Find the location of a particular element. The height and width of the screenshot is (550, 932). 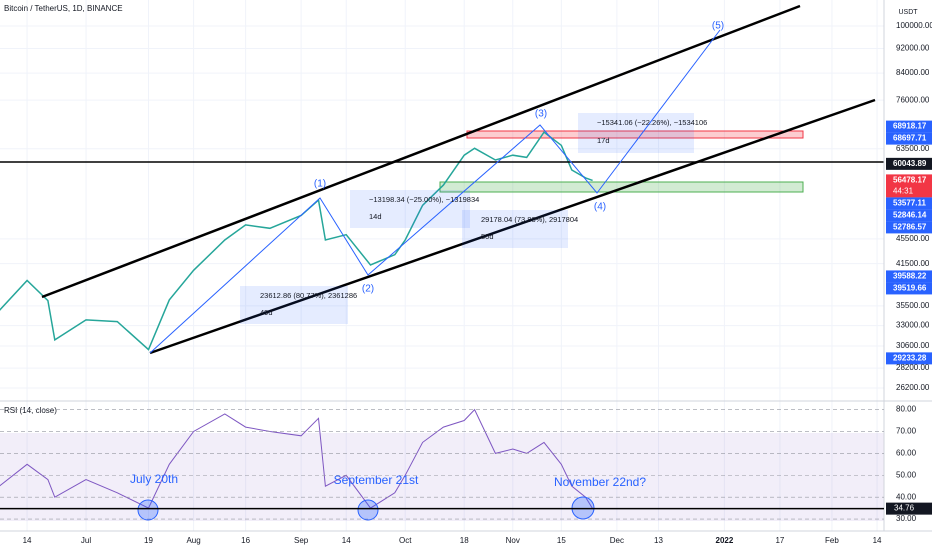

y-tick-label: 60.00 is located at coordinates (906, 452).